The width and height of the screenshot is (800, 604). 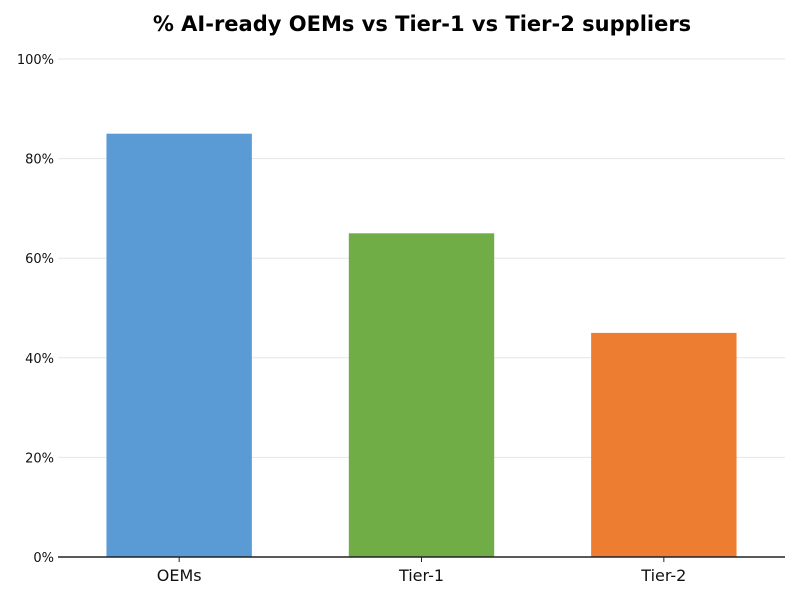 What do you see at coordinates (39, 160) in the screenshot?
I see `y-tick-label: 80%` at bounding box center [39, 160].